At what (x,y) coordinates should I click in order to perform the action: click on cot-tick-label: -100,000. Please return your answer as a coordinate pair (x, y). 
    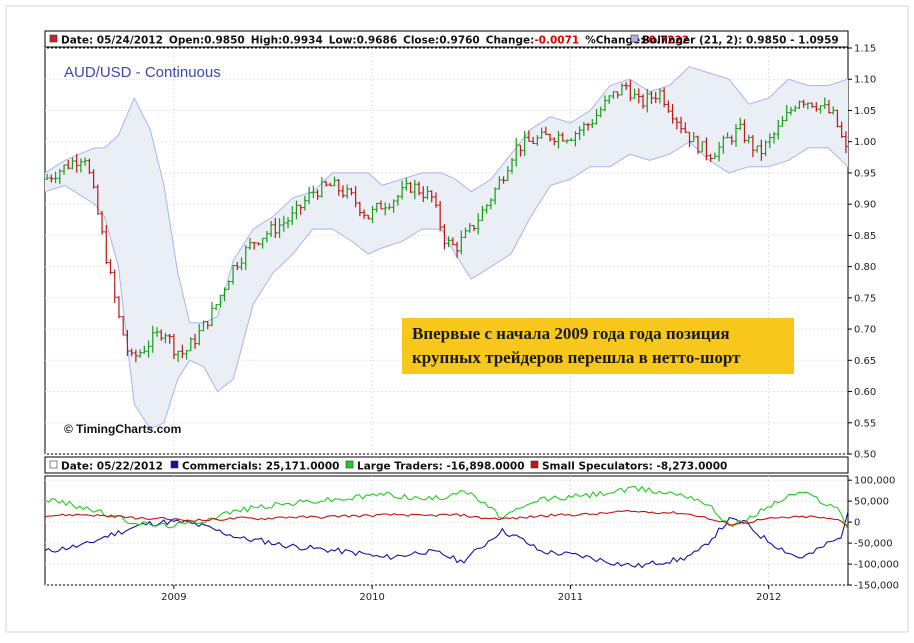
    Looking at the image, I should click on (876, 565).